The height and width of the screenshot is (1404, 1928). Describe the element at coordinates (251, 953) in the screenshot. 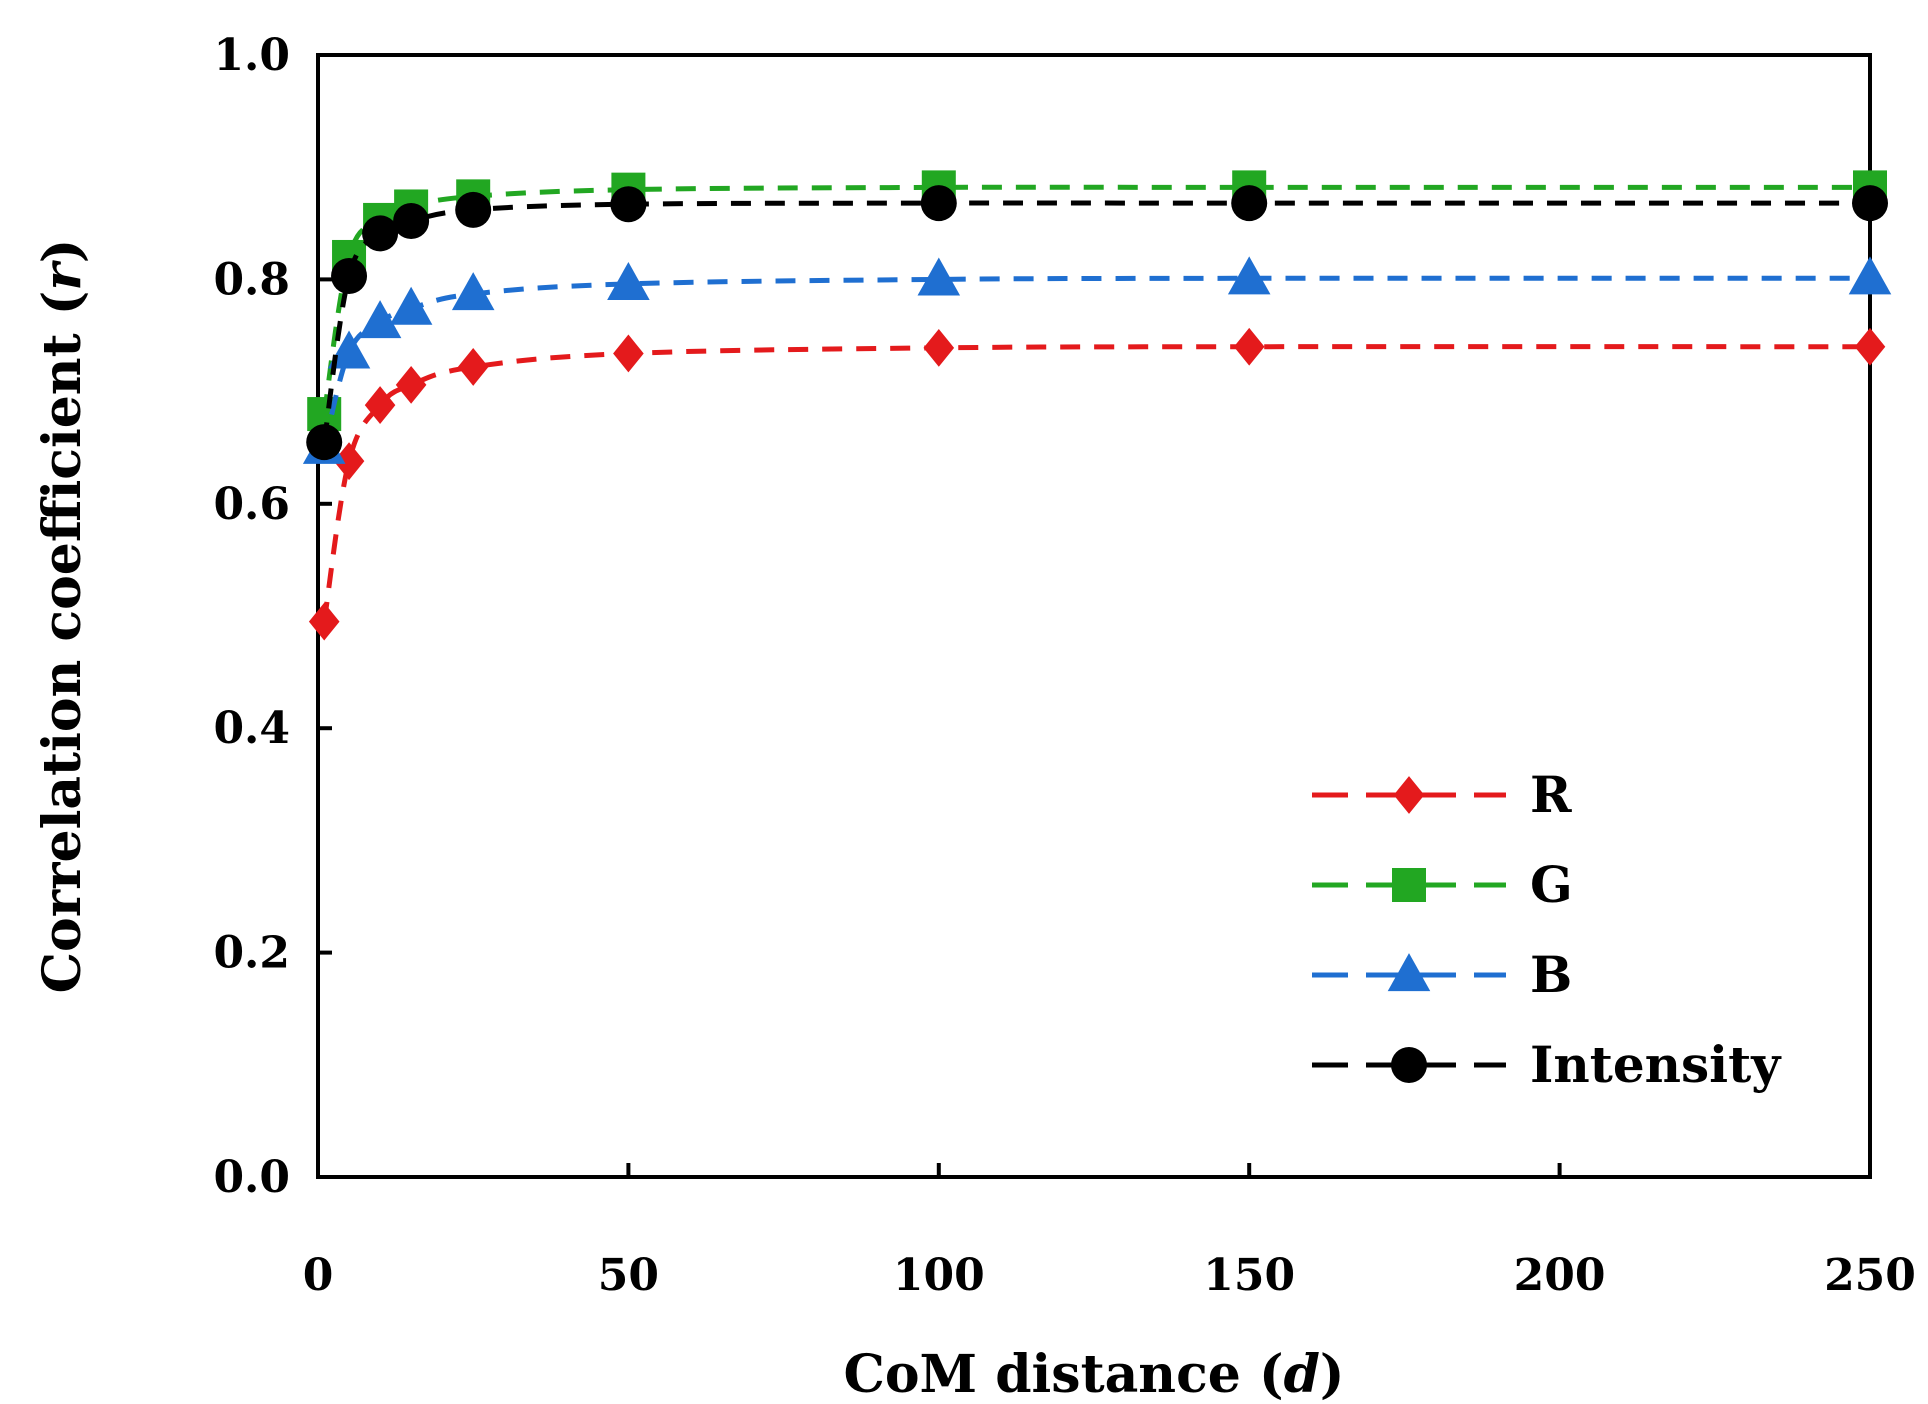

I see `y-tick-label: 0.2` at that location.